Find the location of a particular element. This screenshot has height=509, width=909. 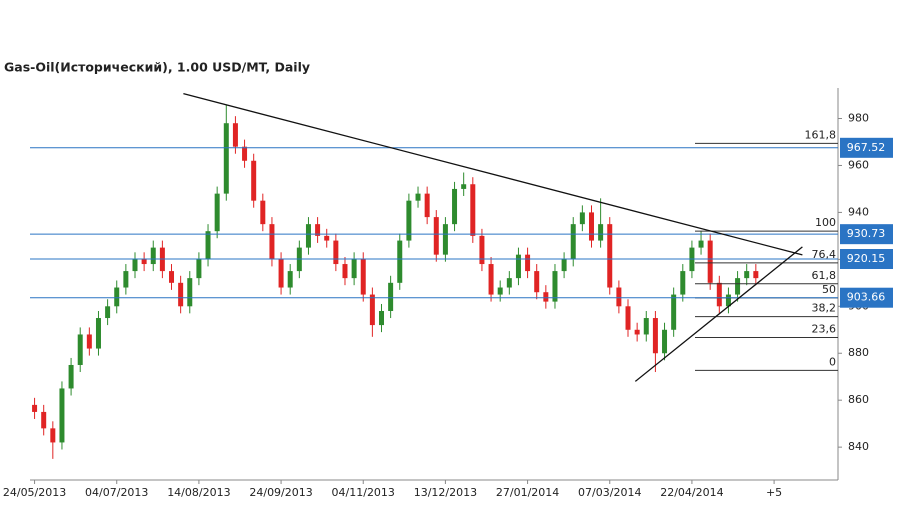

level-label: 967.52 is located at coordinates (866, 147).